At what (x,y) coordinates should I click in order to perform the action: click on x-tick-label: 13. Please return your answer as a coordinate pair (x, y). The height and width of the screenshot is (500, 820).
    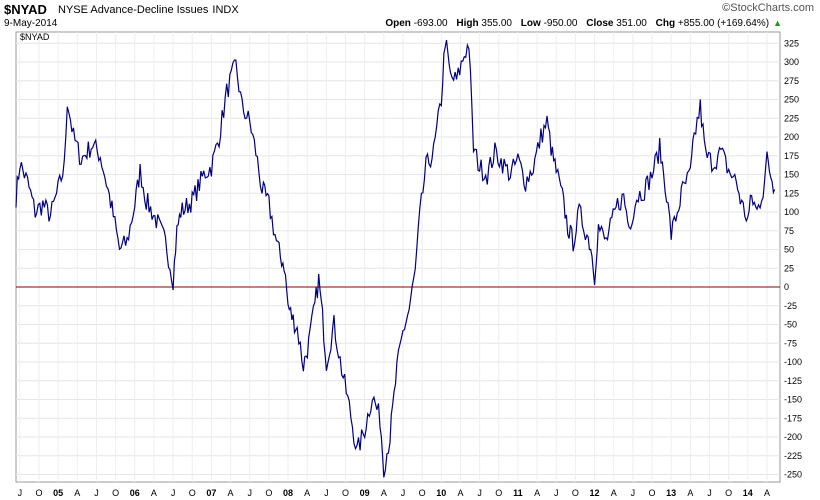
    Looking at the image, I should click on (671, 493).